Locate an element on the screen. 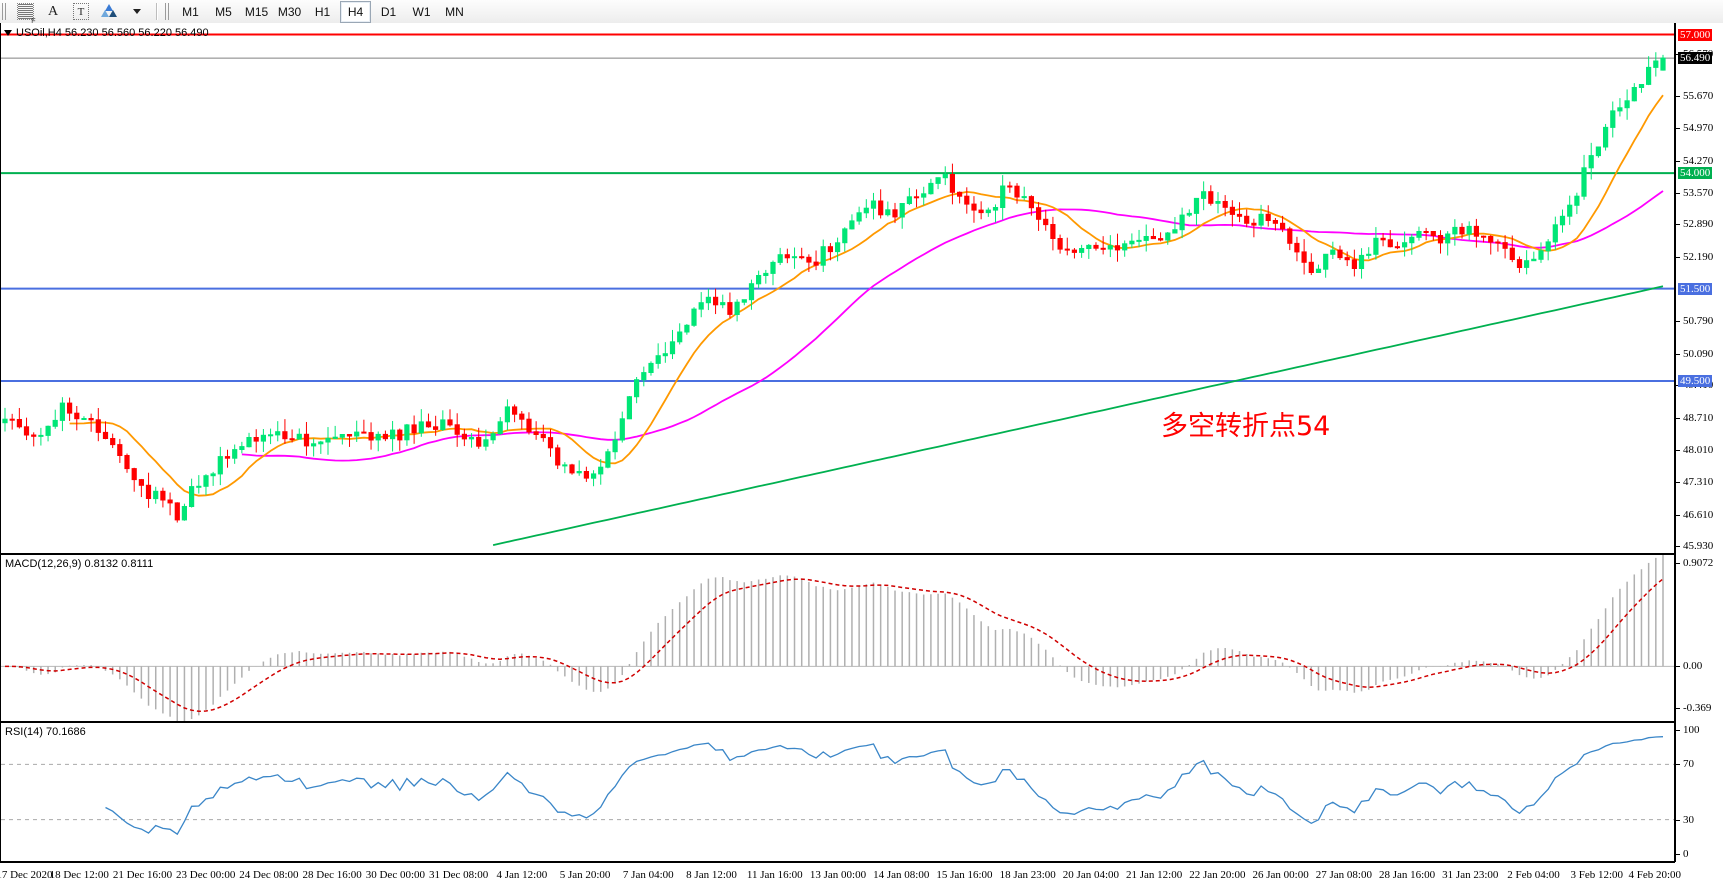 This screenshot has width=1723, height=895. price-level-badge: 54.000 is located at coordinates (1695, 173).